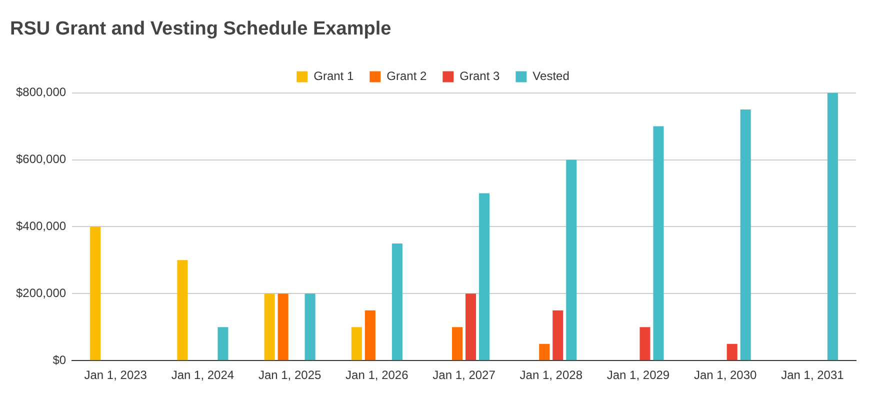 The image size is (876, 397). Describe the element at coordinates (551, 375) in the screenshot. I see `x-tick-label: Jan 1, 2028` at that location.